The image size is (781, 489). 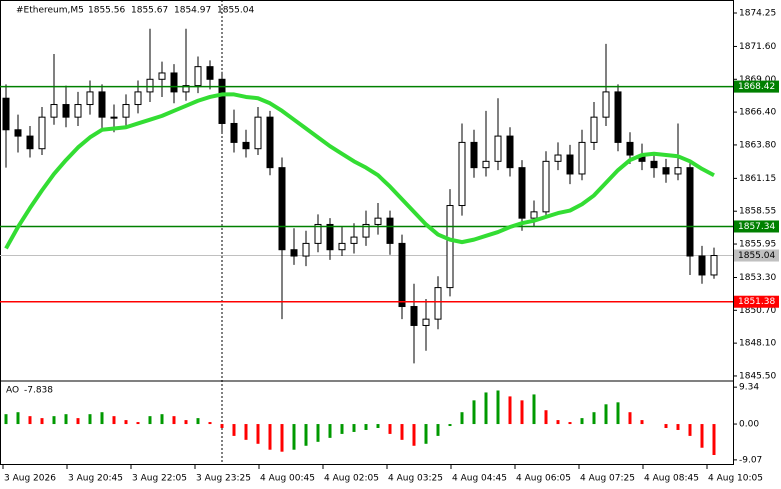 I want to click on quote-value: 1855.56, so click(x=106, y=11).